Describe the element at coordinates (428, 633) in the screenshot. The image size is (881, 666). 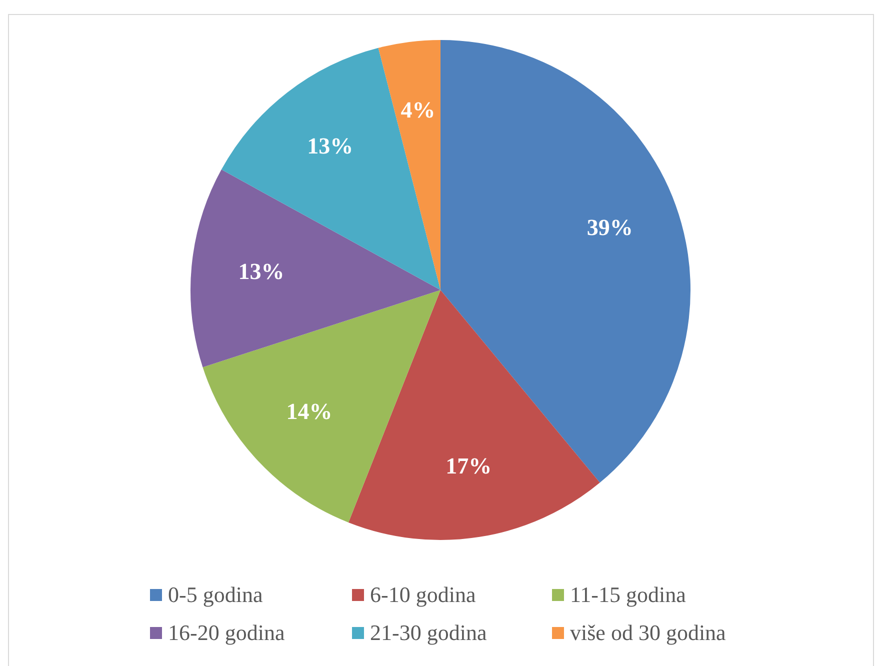
I see `legend-label: 21-30 godina` at that location.